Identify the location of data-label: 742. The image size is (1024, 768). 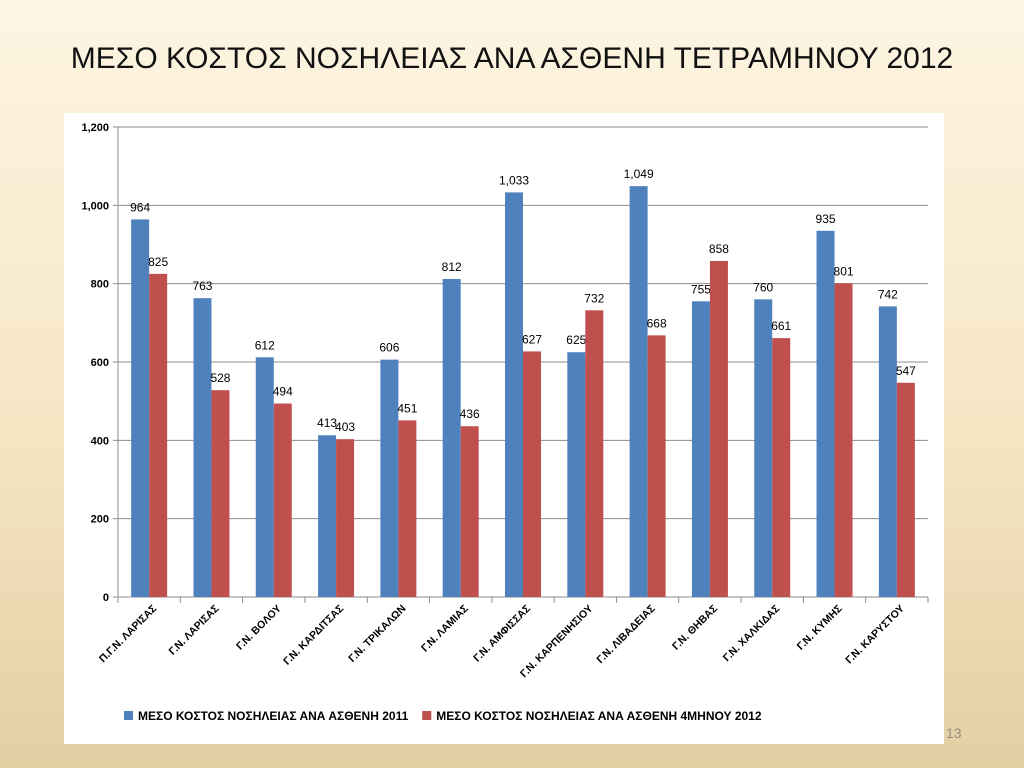
(888, 294).